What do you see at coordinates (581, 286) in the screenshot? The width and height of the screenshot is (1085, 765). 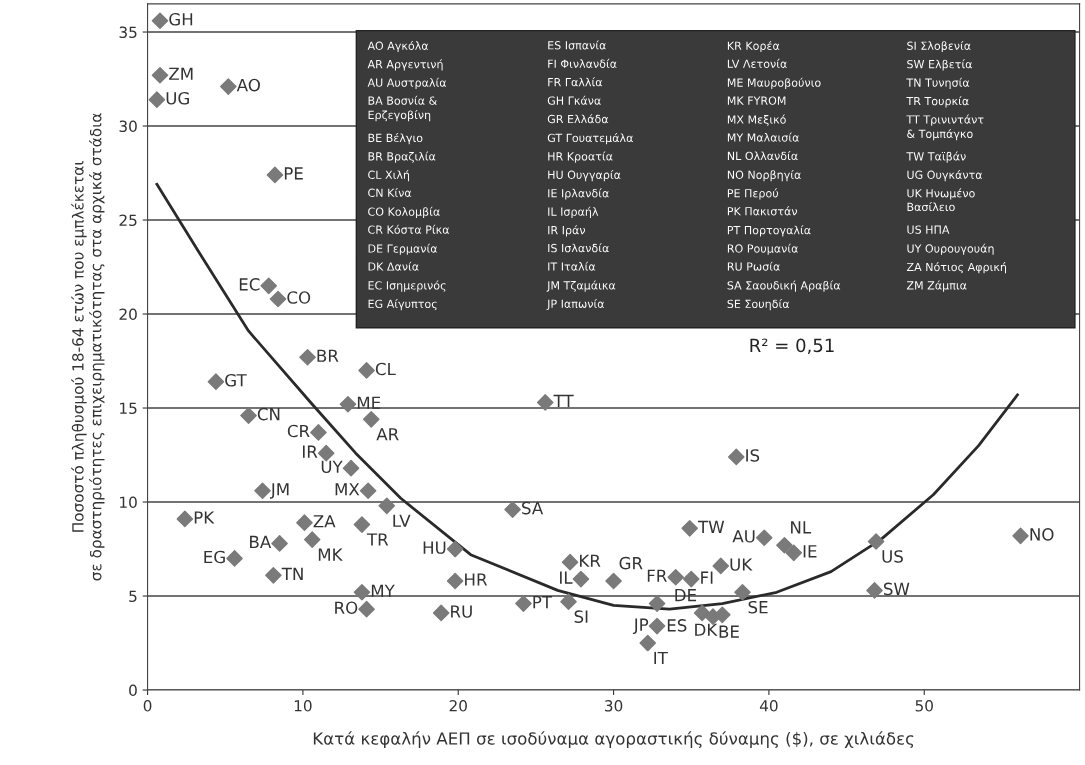 I see `annotation: JM Τζαμάικα` at bounding box center [581, 286].